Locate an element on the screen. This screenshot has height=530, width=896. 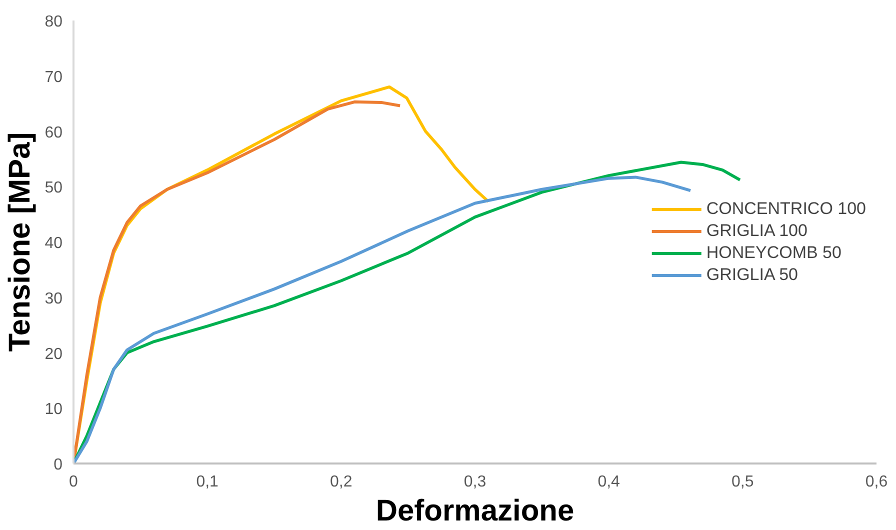
y-tick-label: 40 is located at coordinates (53, 243).